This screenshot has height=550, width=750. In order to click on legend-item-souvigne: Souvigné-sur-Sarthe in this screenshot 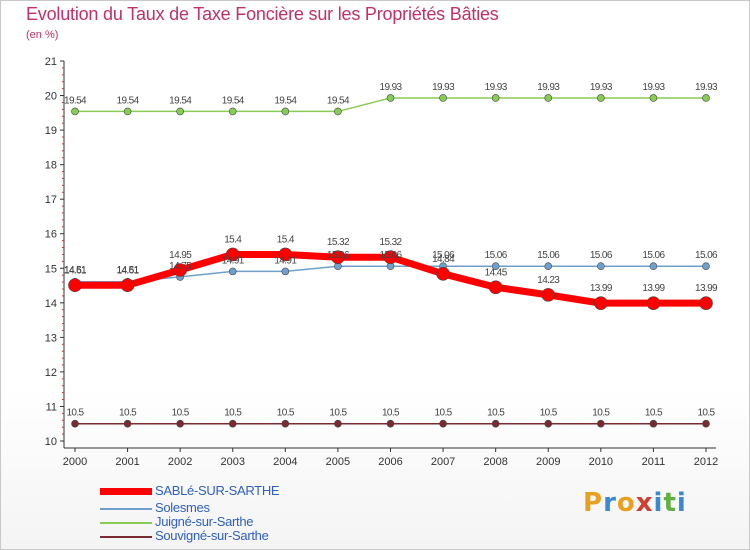, I will do `click(230, 536)`.